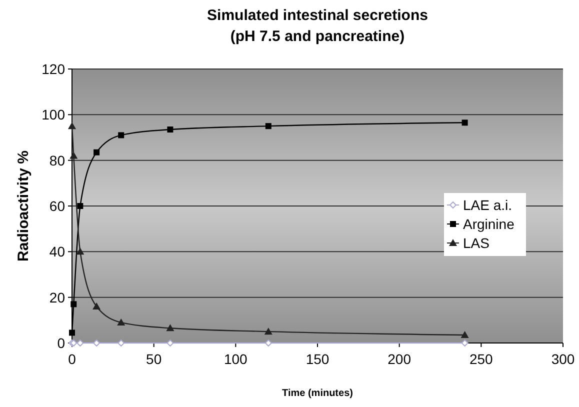  Describe the element at coordinates (57, 252) in the screenshot. I see `y-tick-label: 40` at that location.